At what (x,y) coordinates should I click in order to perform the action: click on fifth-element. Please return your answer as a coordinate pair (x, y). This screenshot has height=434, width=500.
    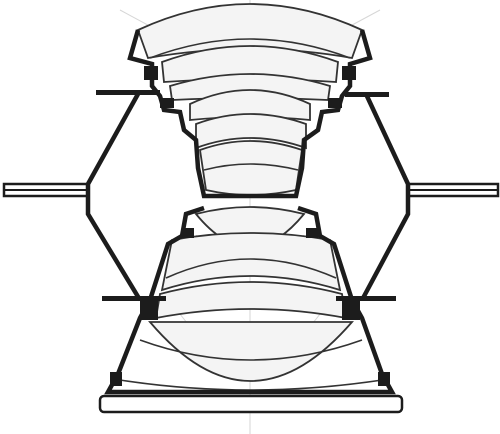
    Looking at the image, I should click on (251, 131).